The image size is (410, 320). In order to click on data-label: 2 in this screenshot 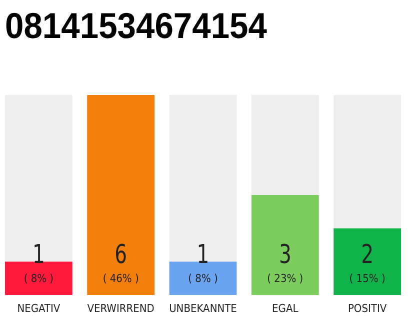, I will do `click(367, 255)`.